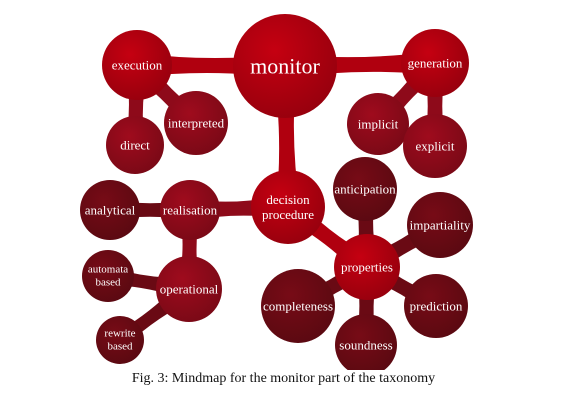  I want to click on node-label-decision-procedure-line-2: procedure, so click(288, 214).